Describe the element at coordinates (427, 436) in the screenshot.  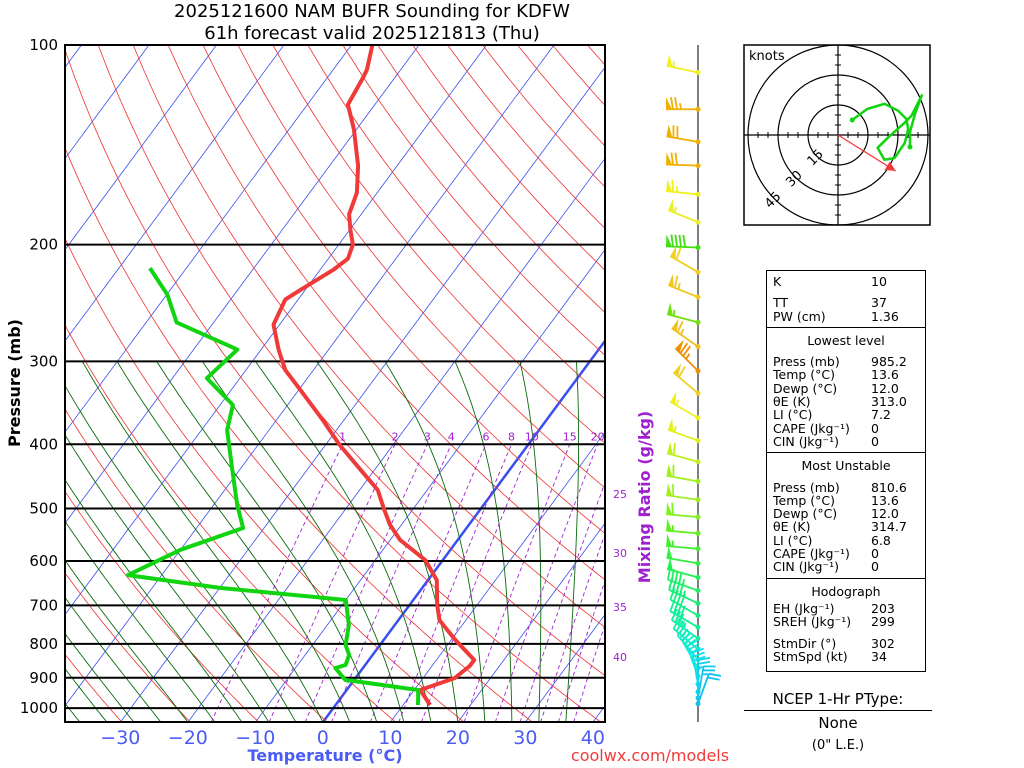
I see `mixing-ratio-label: 3` at that location.